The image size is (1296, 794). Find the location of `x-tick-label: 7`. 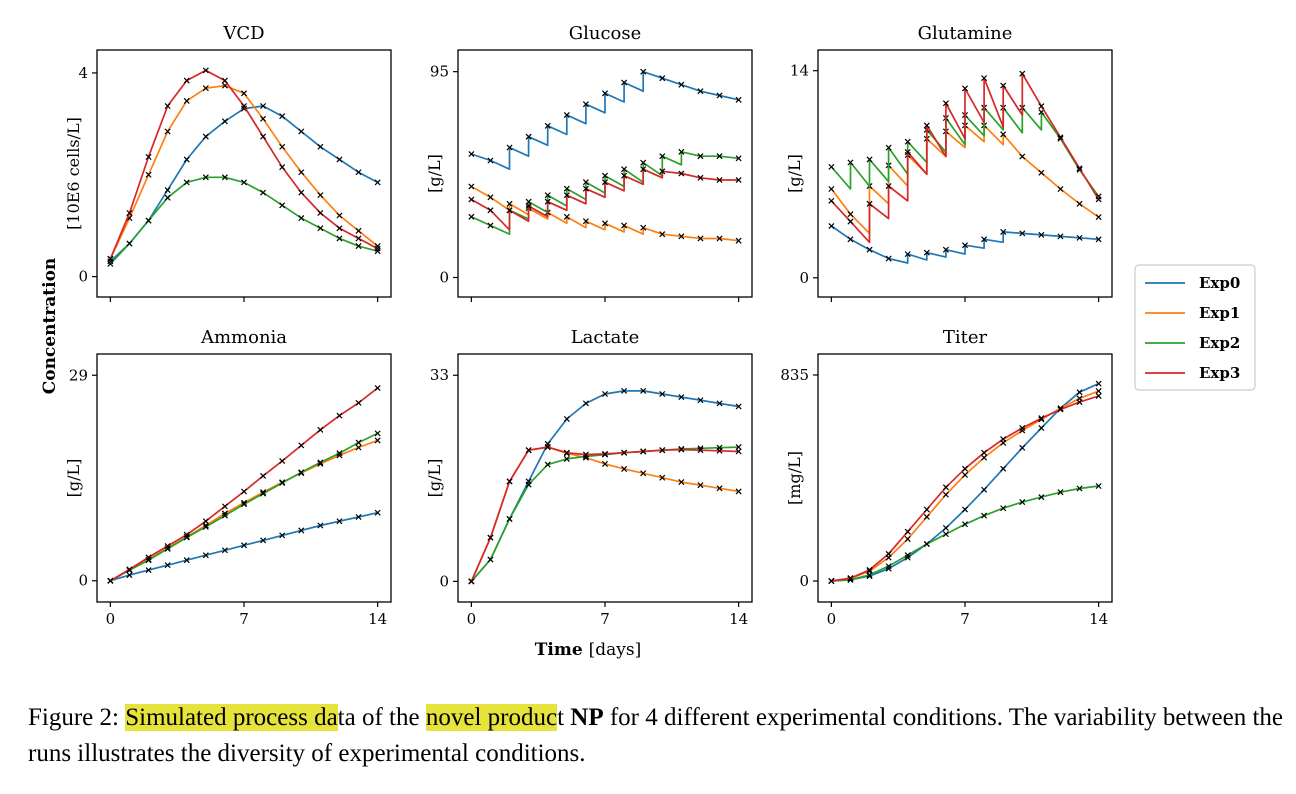

x-tick-label: 7 is located at coordinates (965, 619).